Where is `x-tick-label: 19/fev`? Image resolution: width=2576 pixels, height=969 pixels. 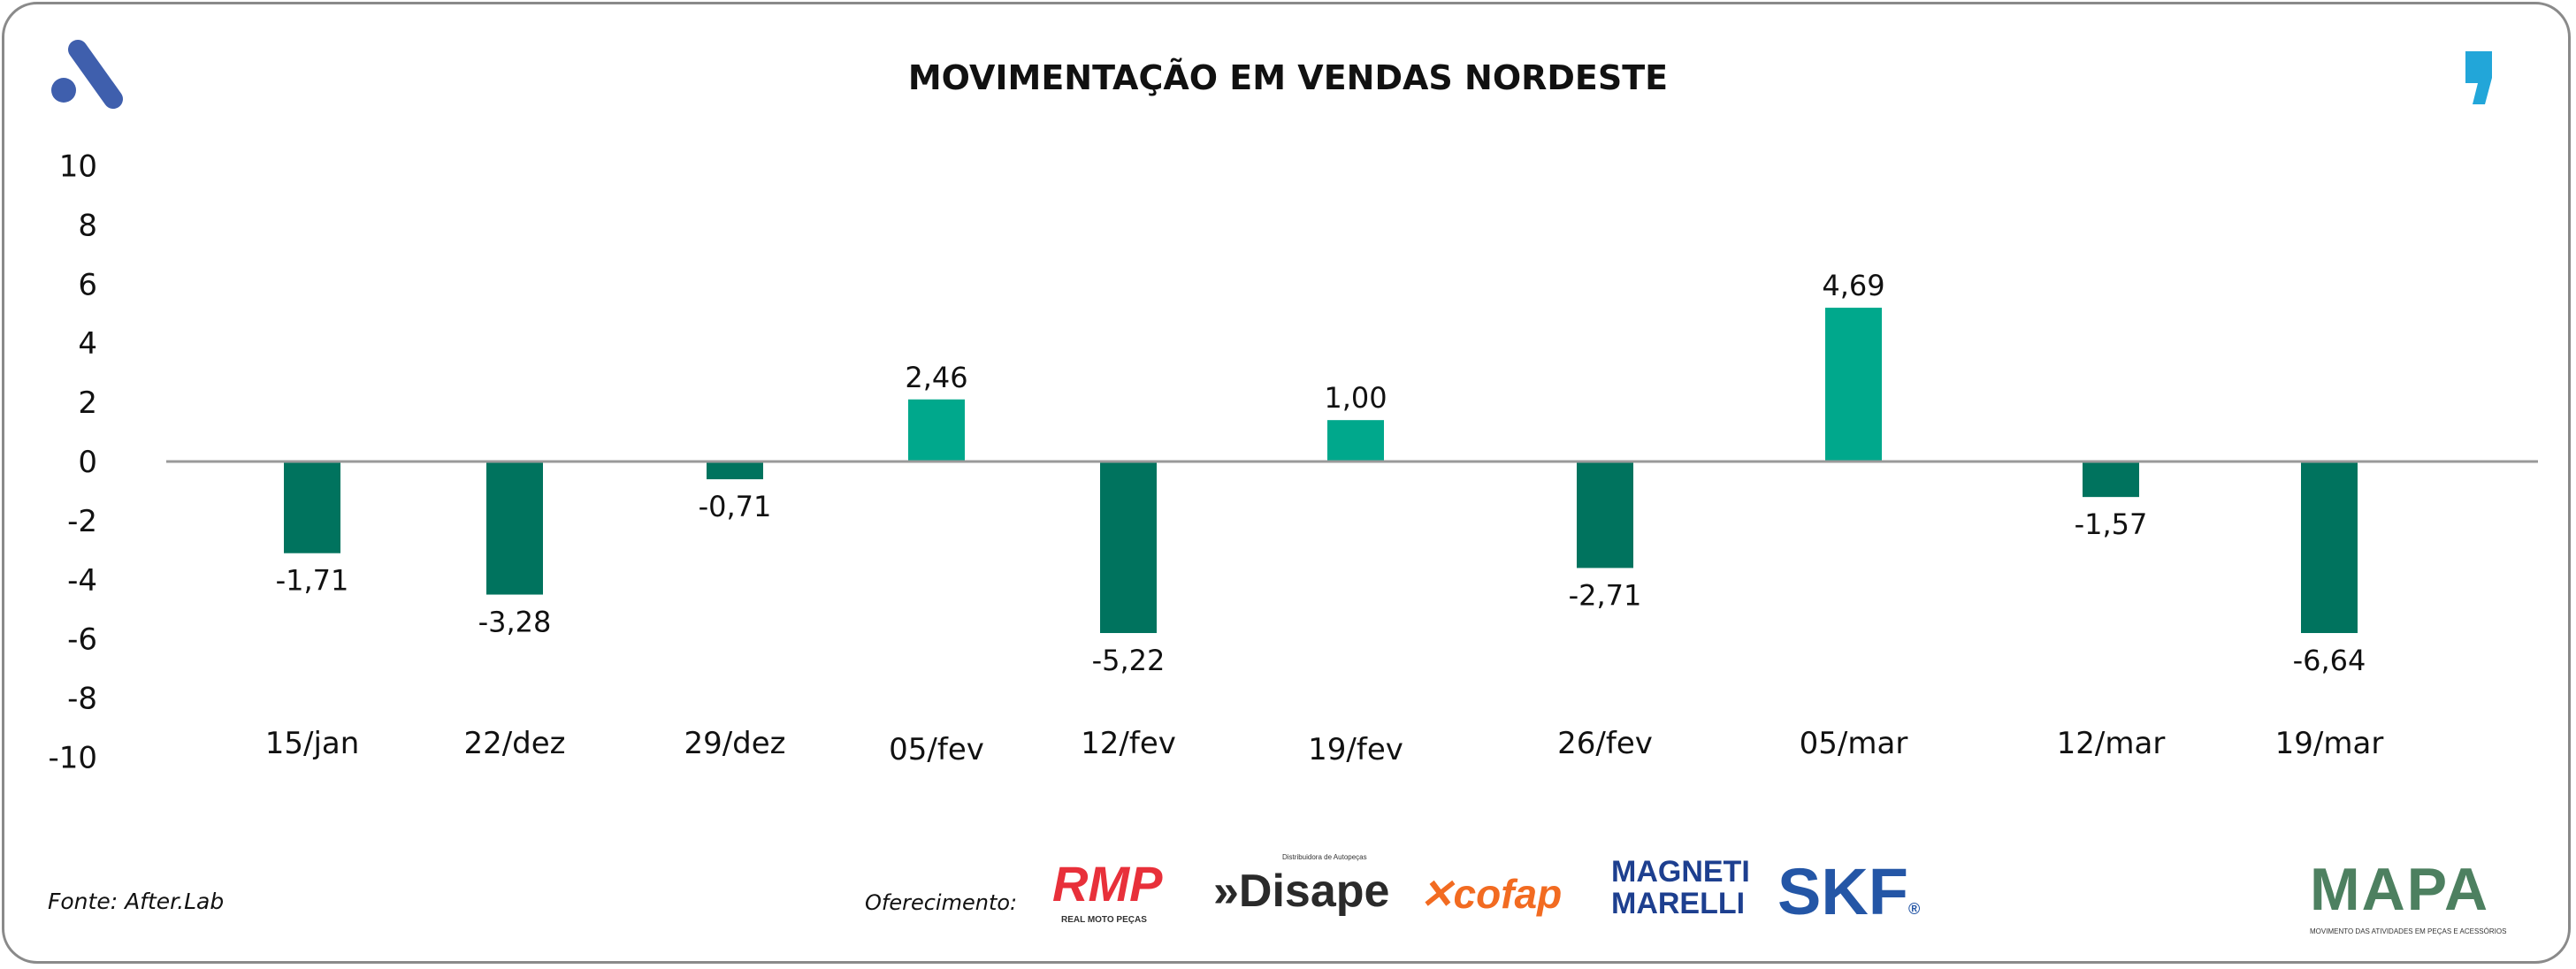 x-tick-label: 19/fev is located at coordinates (1355, 749).